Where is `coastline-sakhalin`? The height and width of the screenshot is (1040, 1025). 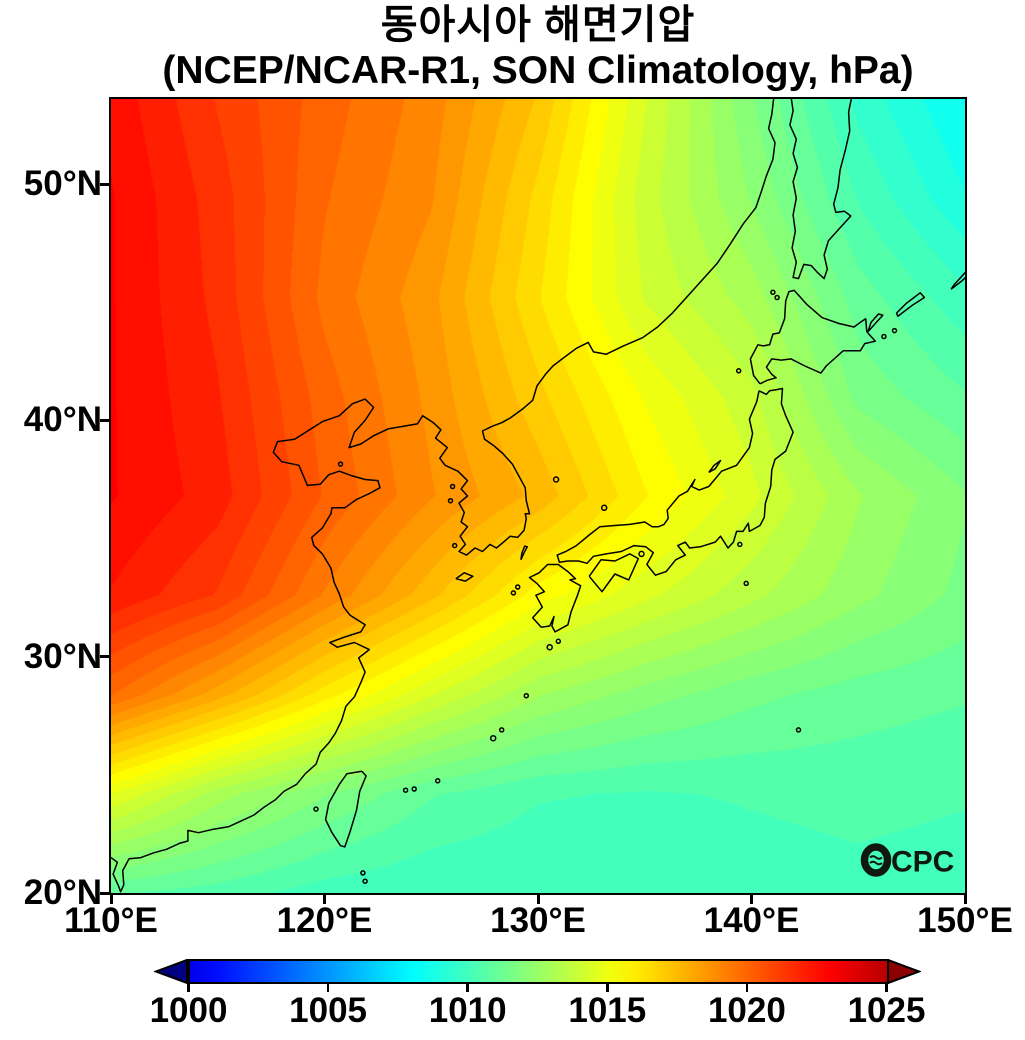
coastline-sakhalin is located at coordinates (821, 189).